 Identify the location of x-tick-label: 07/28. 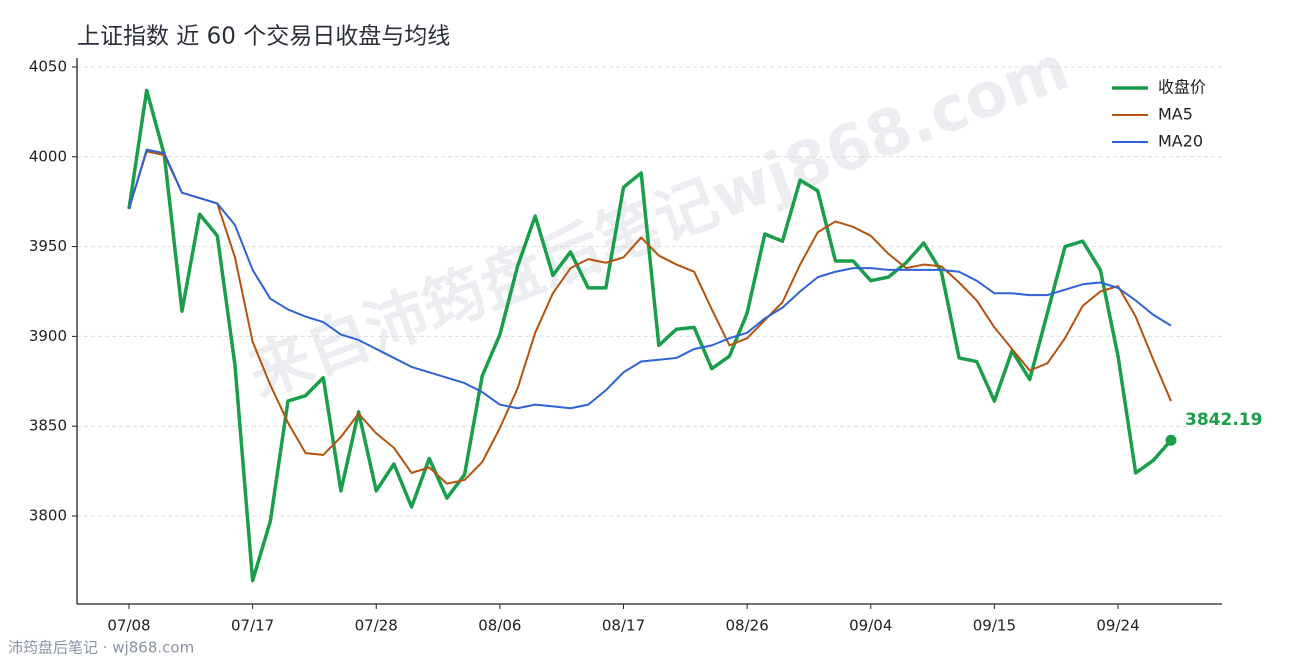
(376, 626).